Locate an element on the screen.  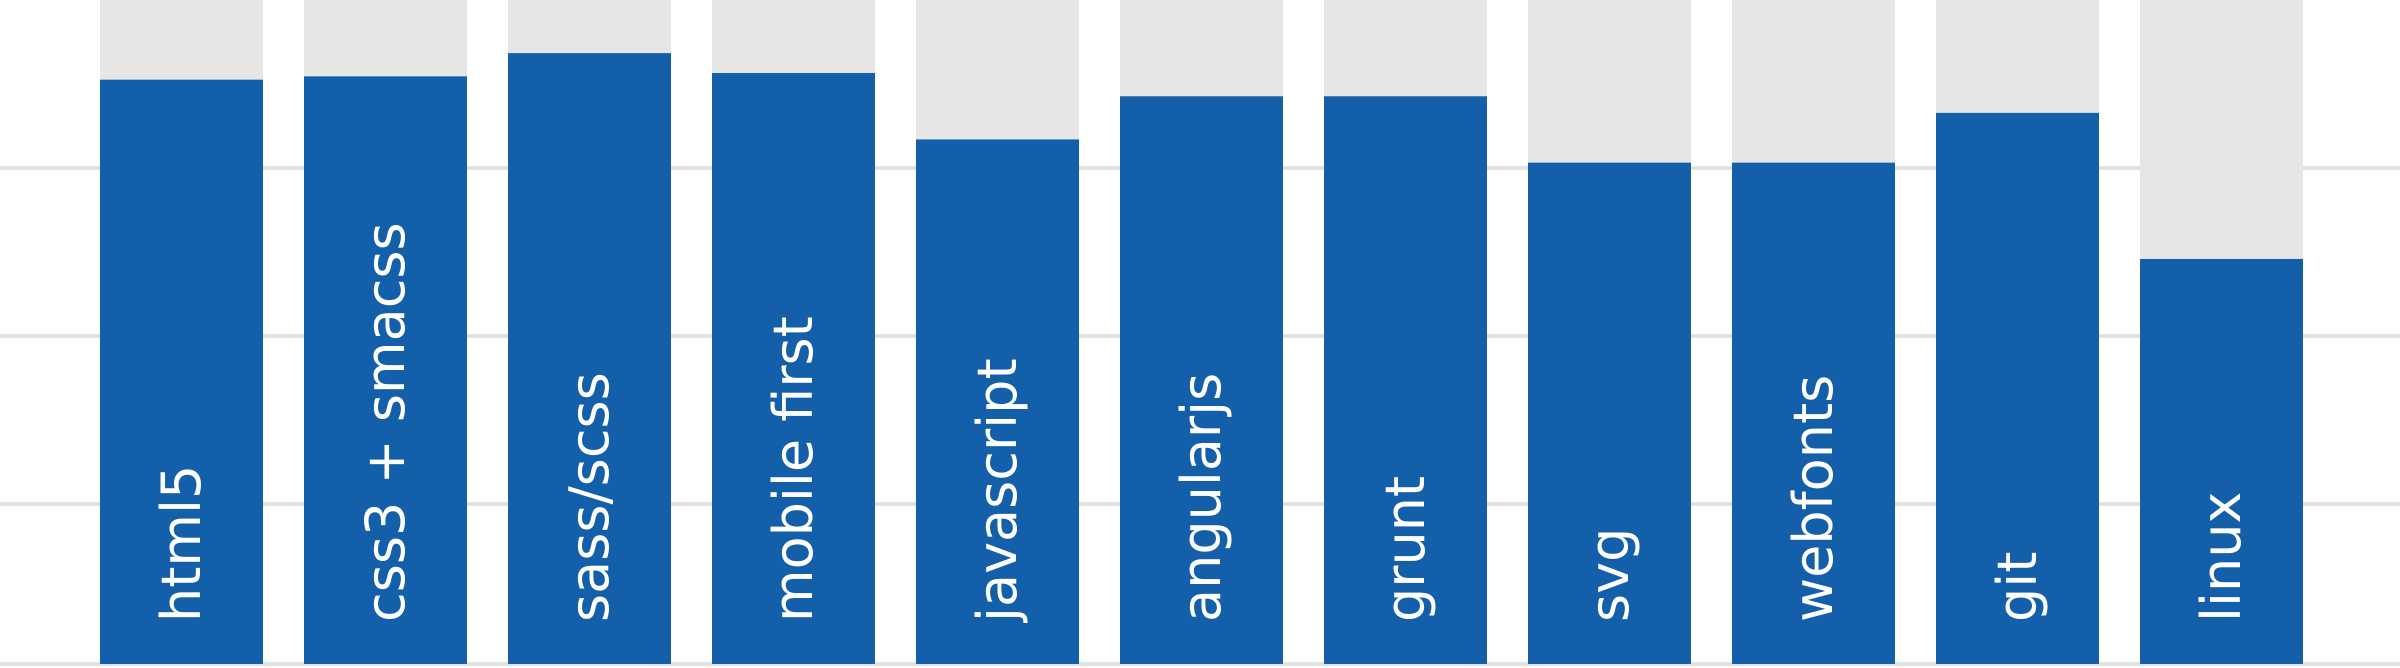
bar-label: webfonts is located at coordinates (1813, 498).